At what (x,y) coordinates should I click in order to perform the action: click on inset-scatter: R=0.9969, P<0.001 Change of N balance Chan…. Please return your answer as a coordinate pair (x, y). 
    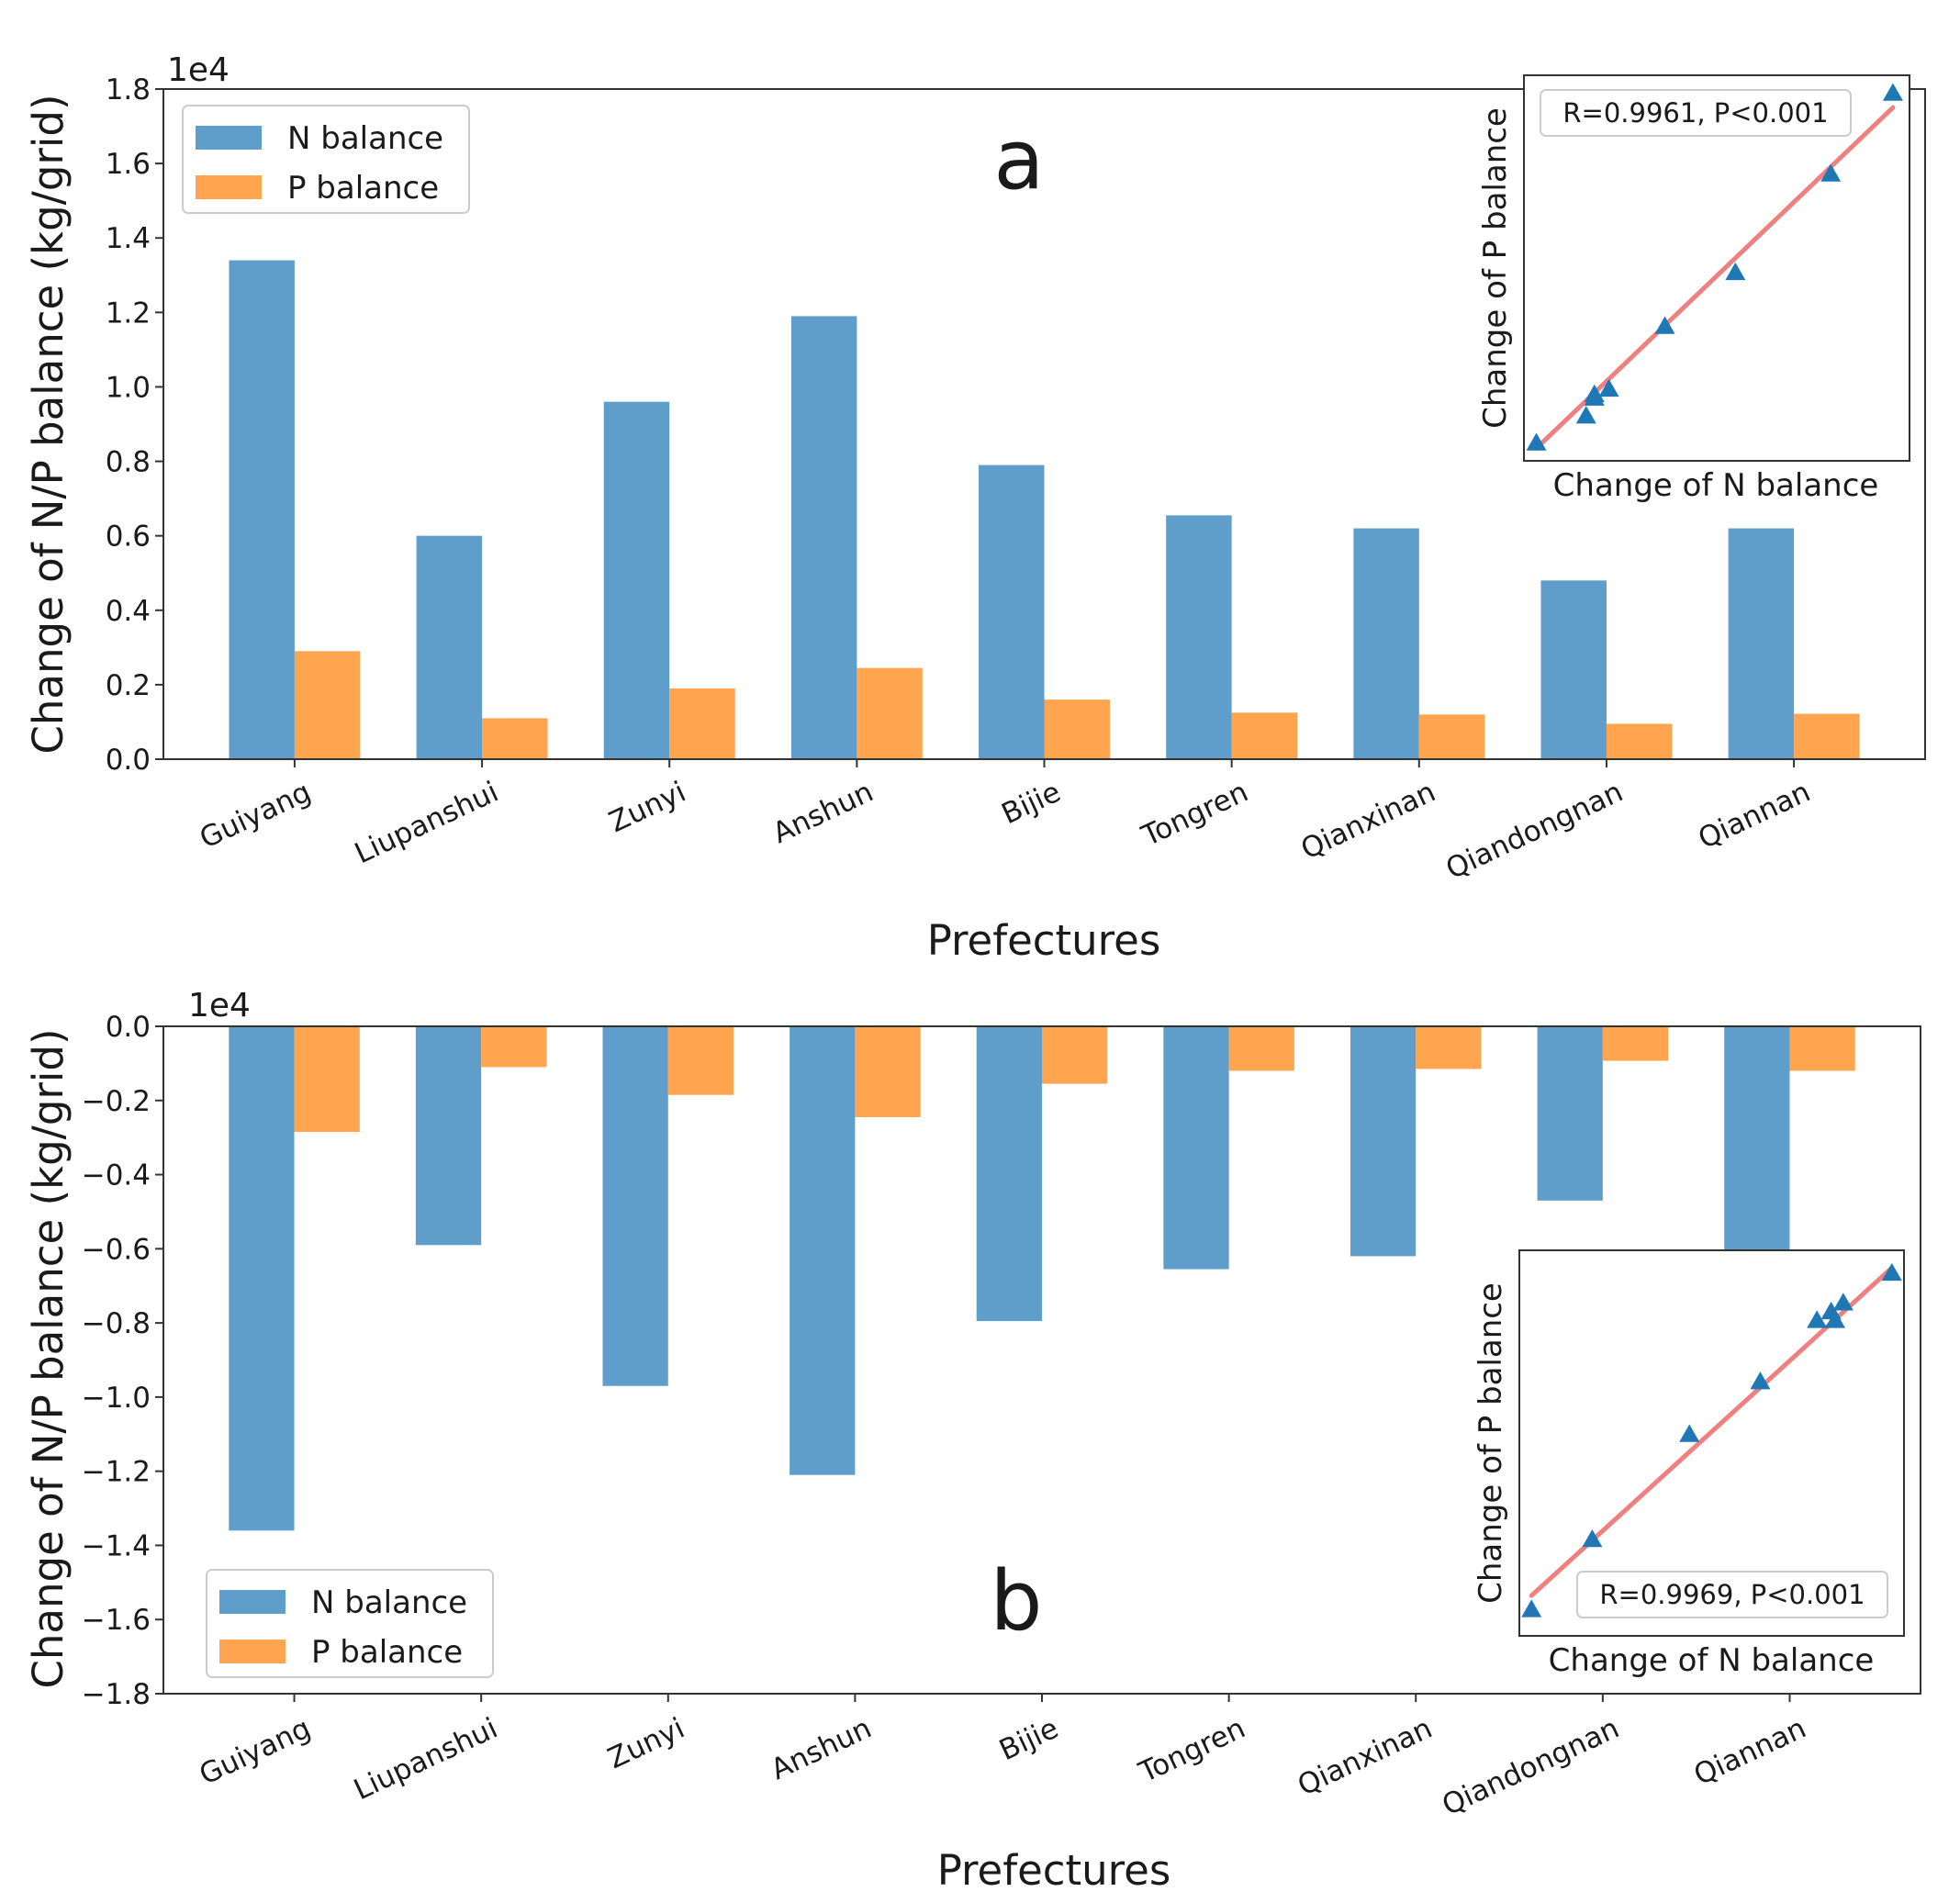
    Looking at the image, I should click on (1689, 1464).